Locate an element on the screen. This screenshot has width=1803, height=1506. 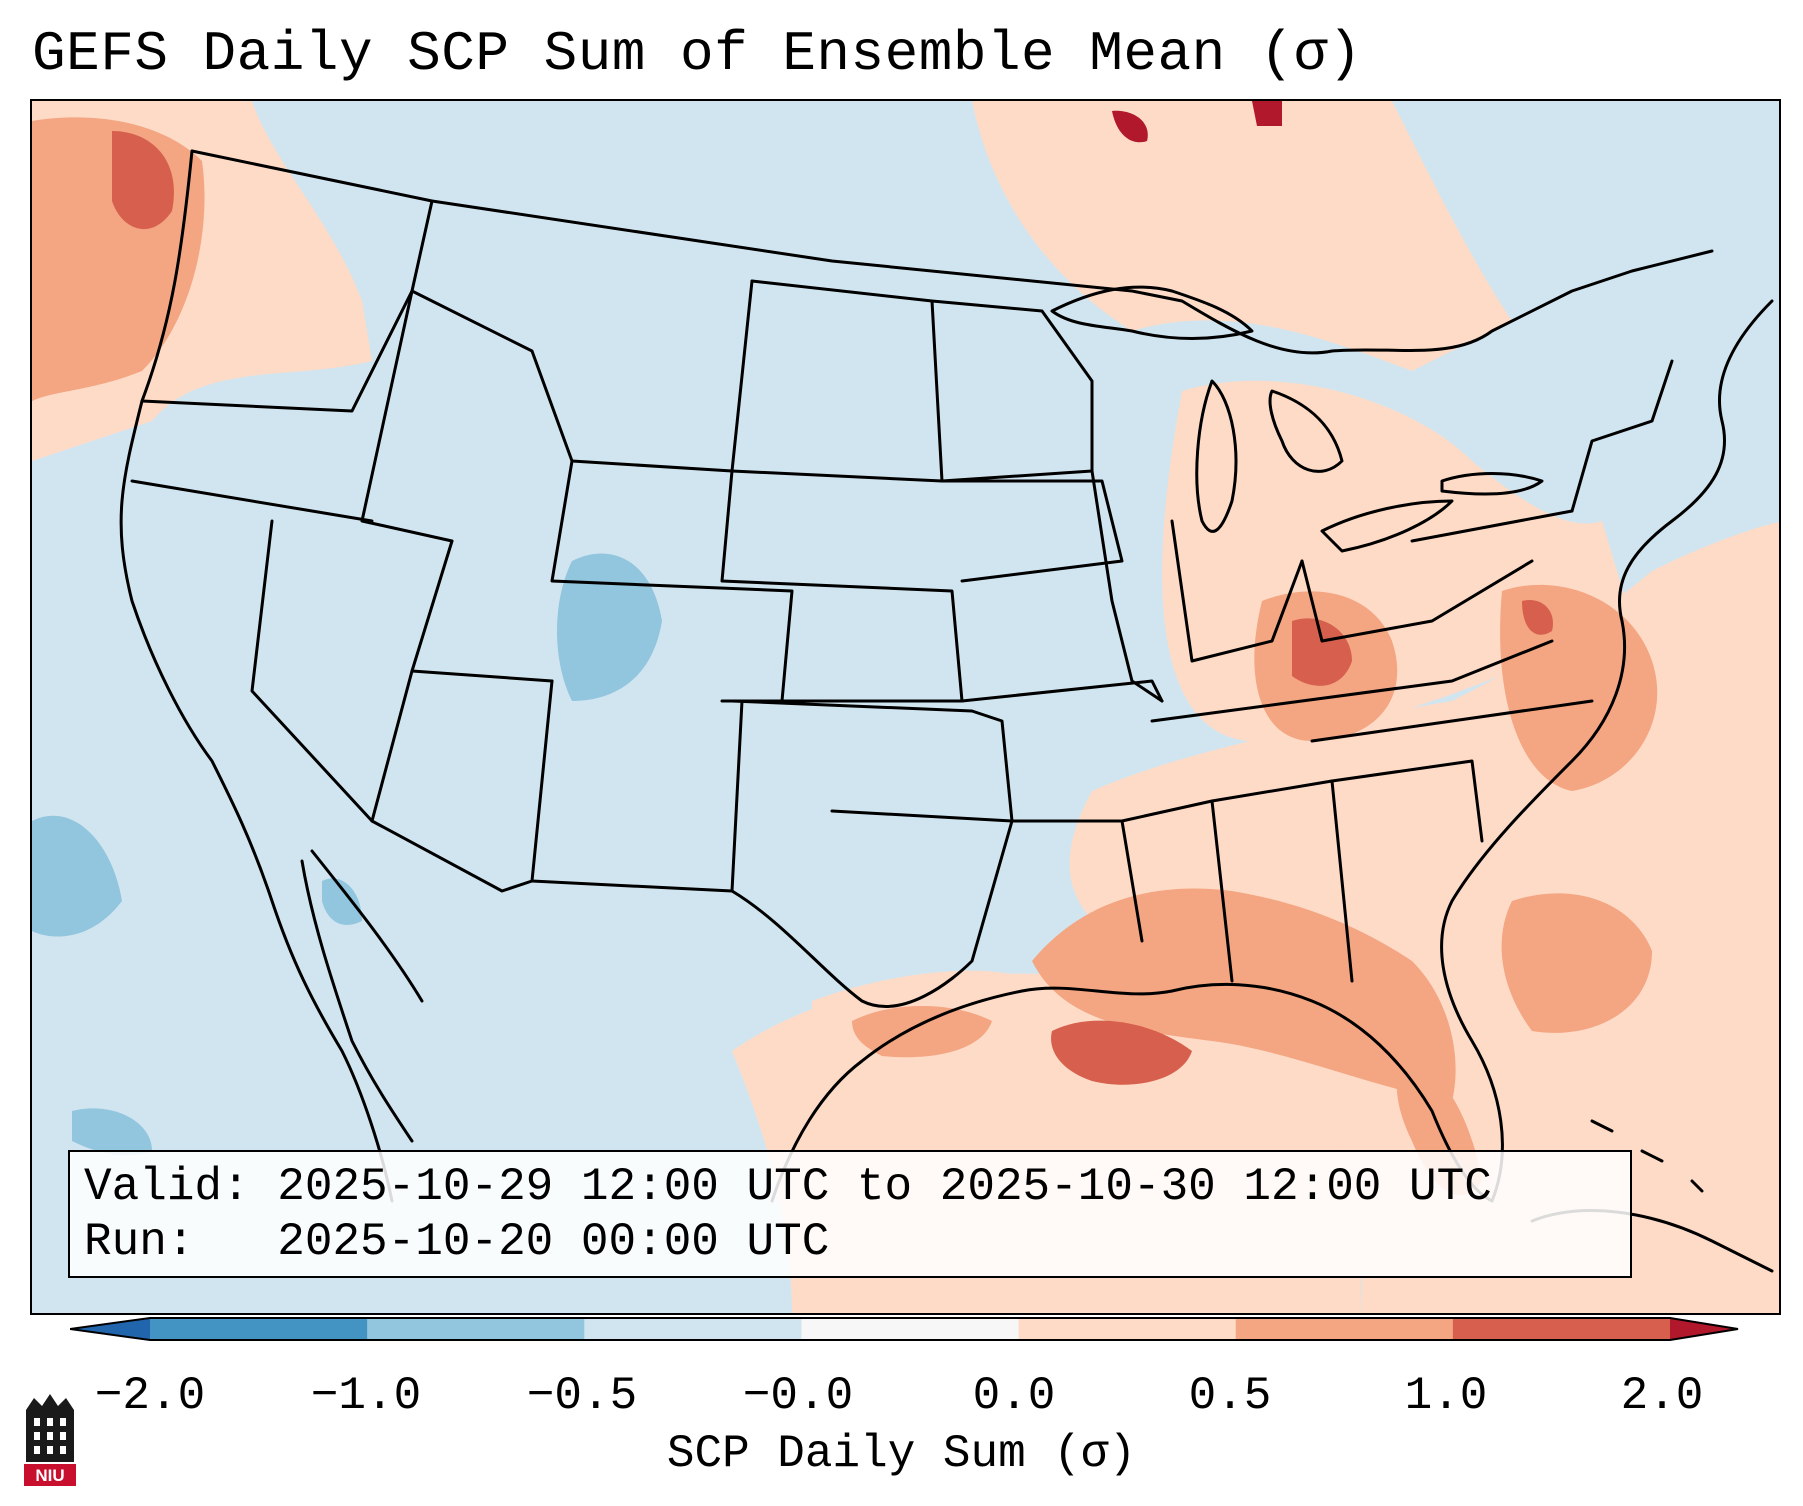
colorbar-tick-label: −1.0 is located at coordinates (366, 1396).